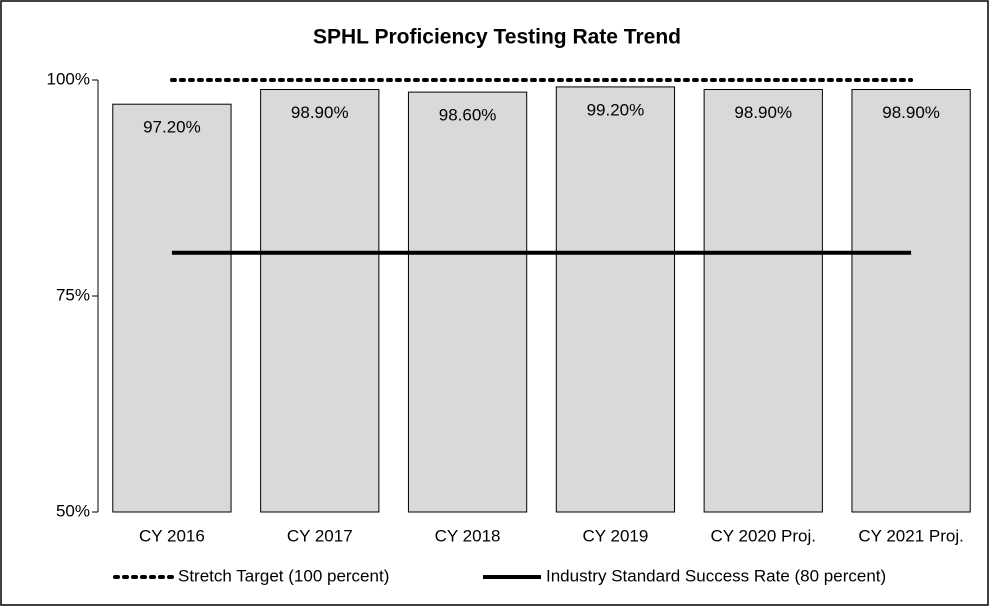 Image resolution: width=990 pixels, height=607 pixels. What do you see at coordinates (763, 535) in the screenshot?
I see `x-tick-label: CY 2020 Proj.` at bounding box center [763, 535].